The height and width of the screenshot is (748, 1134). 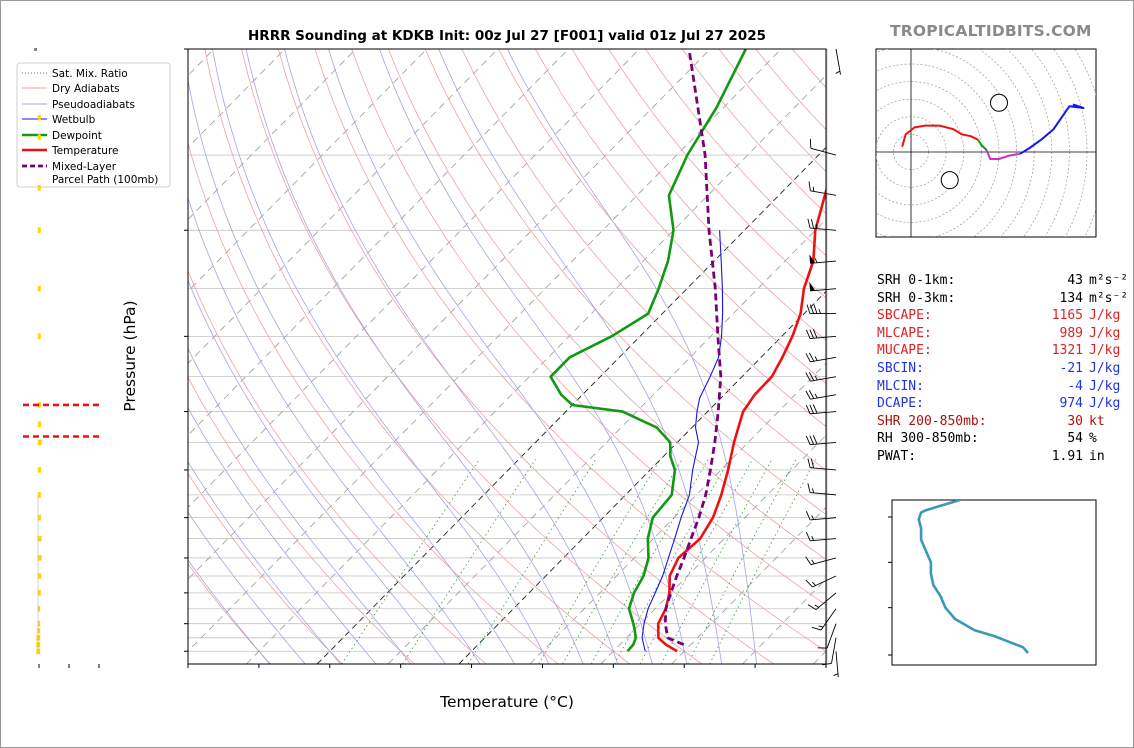 I want to click on legend-label: Dry Adiabats, so click(x=86, y=89).